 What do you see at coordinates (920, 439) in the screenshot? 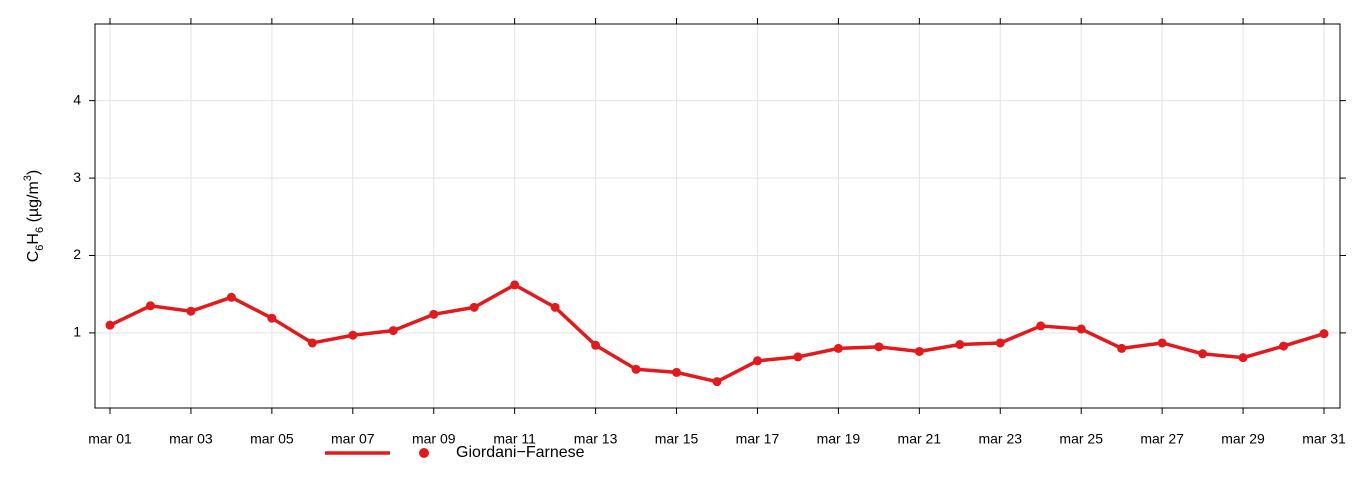
I see `x-tick-label: mar 21` at bounding box center [920, 439].